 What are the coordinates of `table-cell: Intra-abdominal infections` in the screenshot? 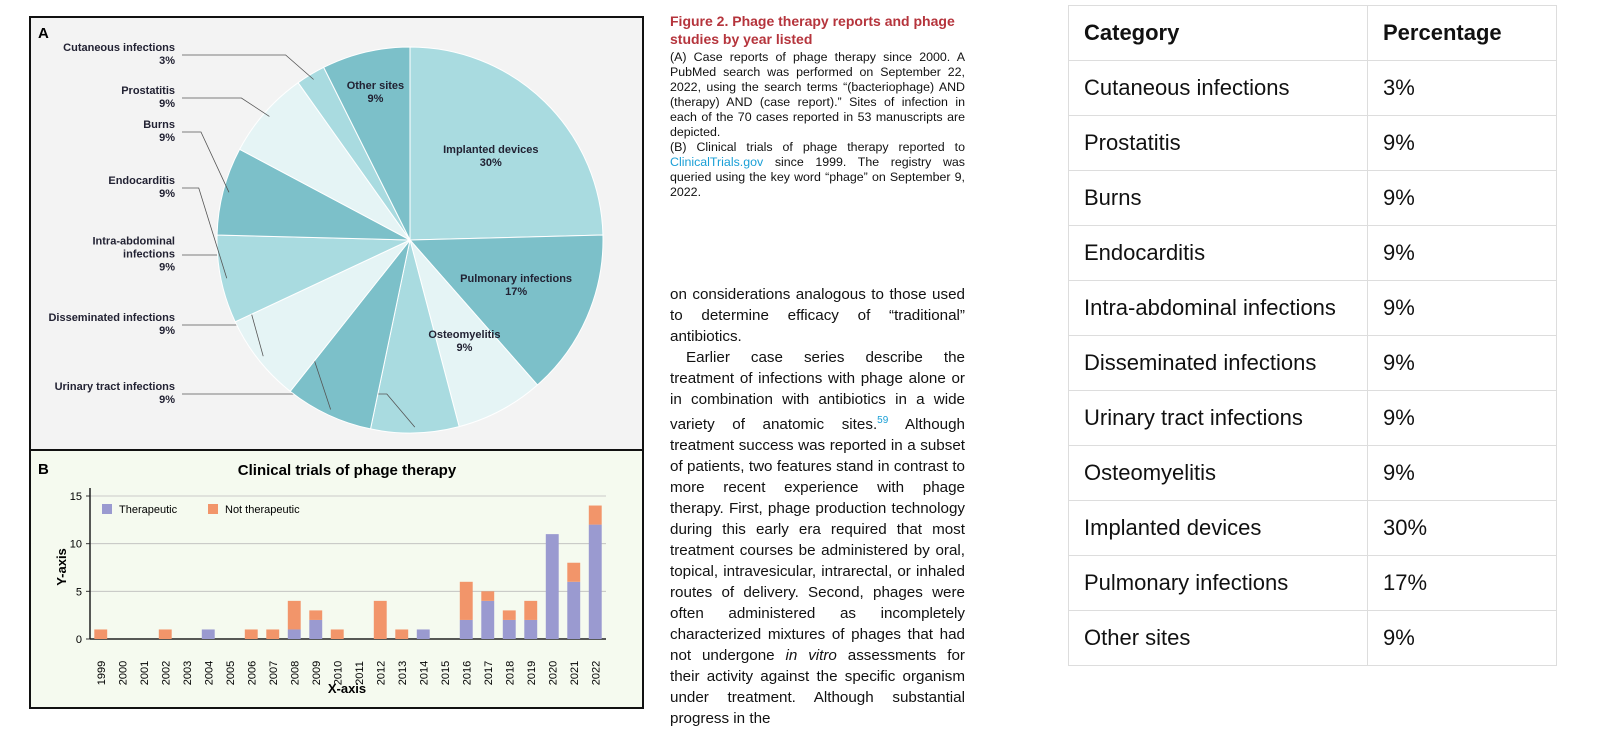 It's located at (1218, 308).